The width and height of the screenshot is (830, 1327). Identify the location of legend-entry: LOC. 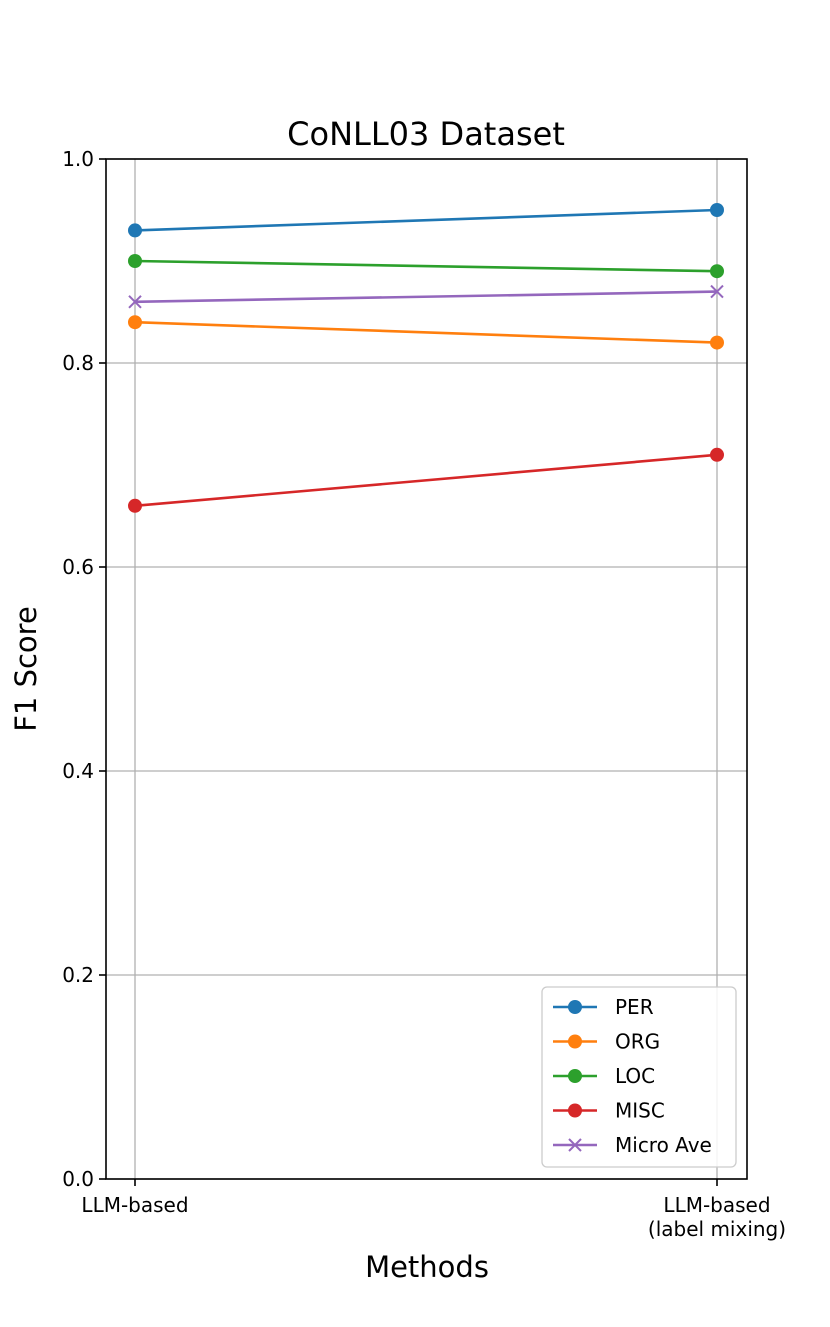
(604, 1076).